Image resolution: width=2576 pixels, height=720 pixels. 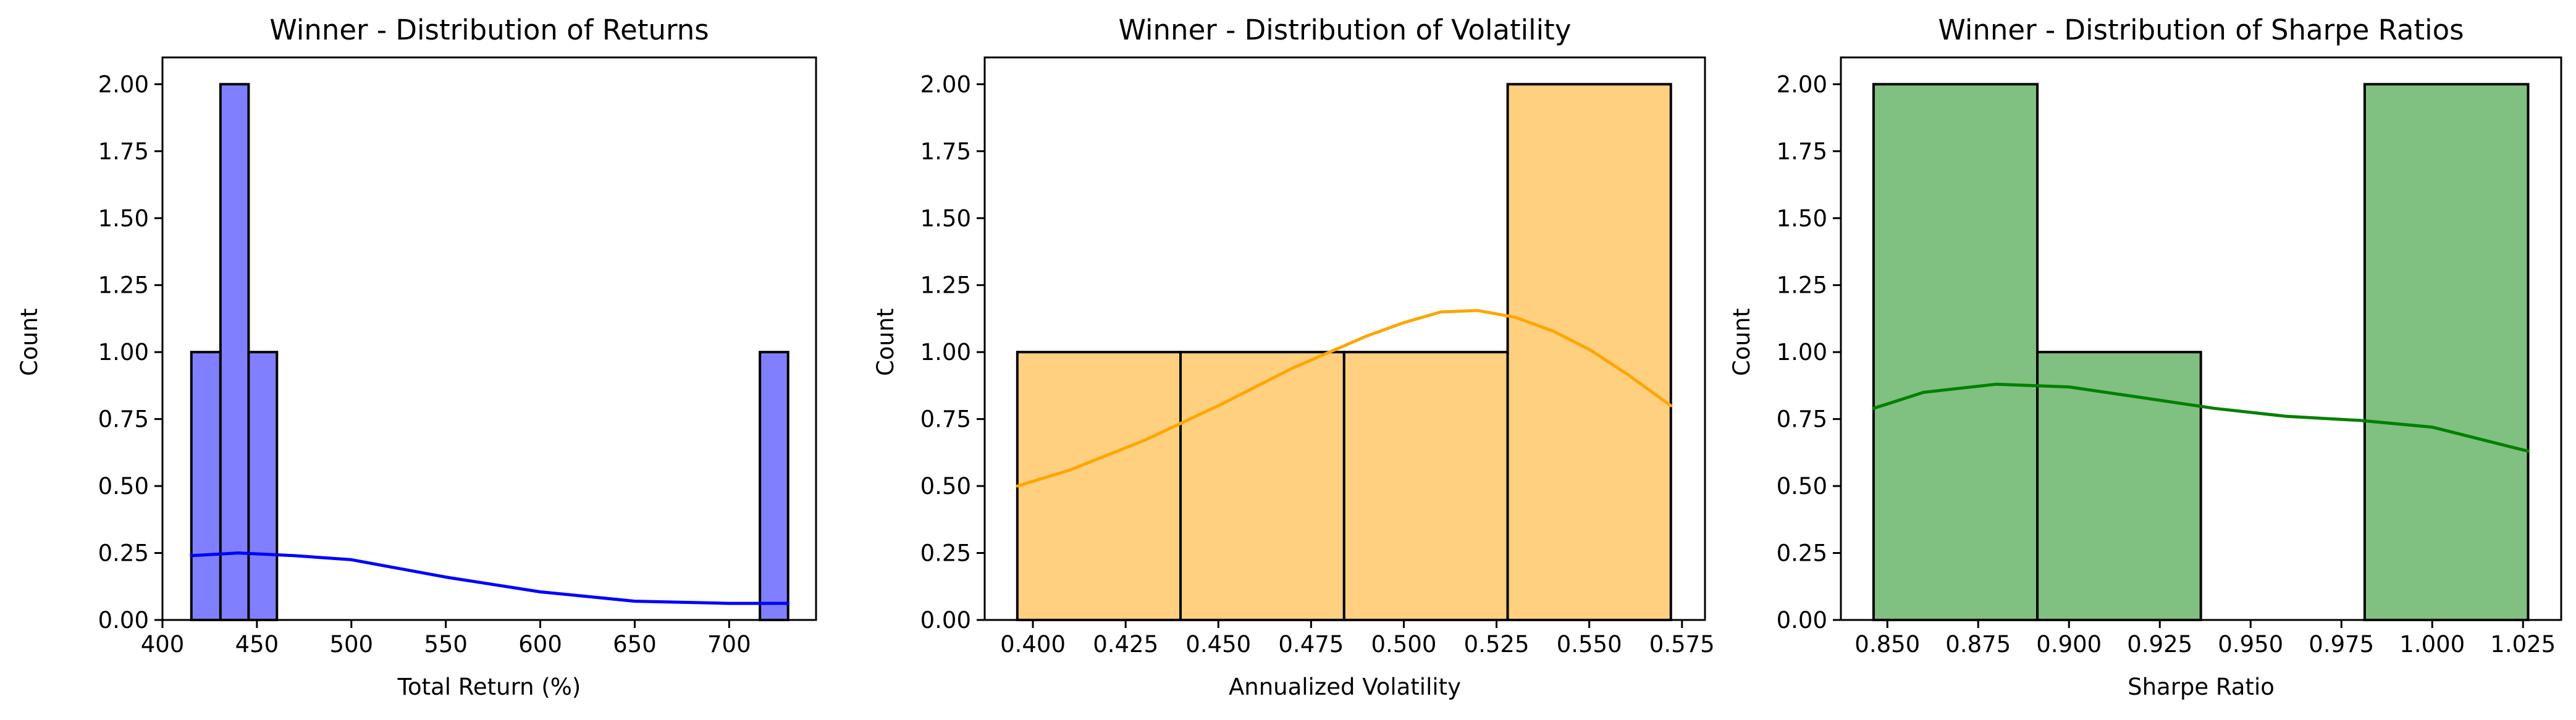 I want to click on x-tick-label: 450, so click(x=257, y=644).